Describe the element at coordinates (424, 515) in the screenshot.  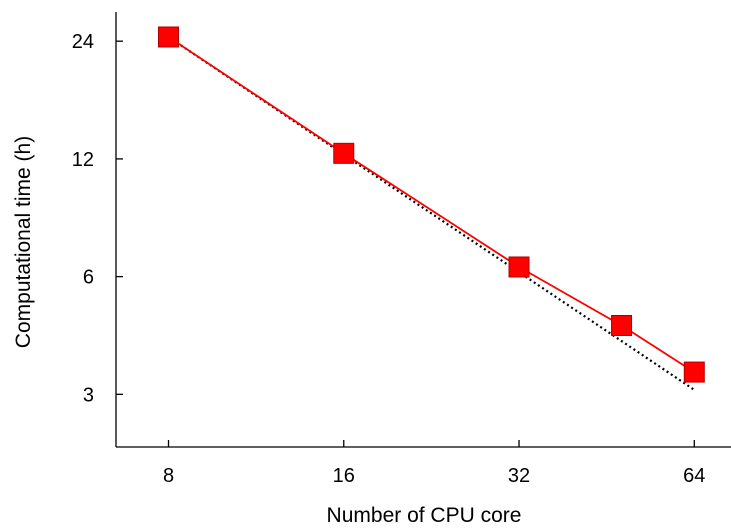
I see `x-axis-title: Number of CPU core` at that location.